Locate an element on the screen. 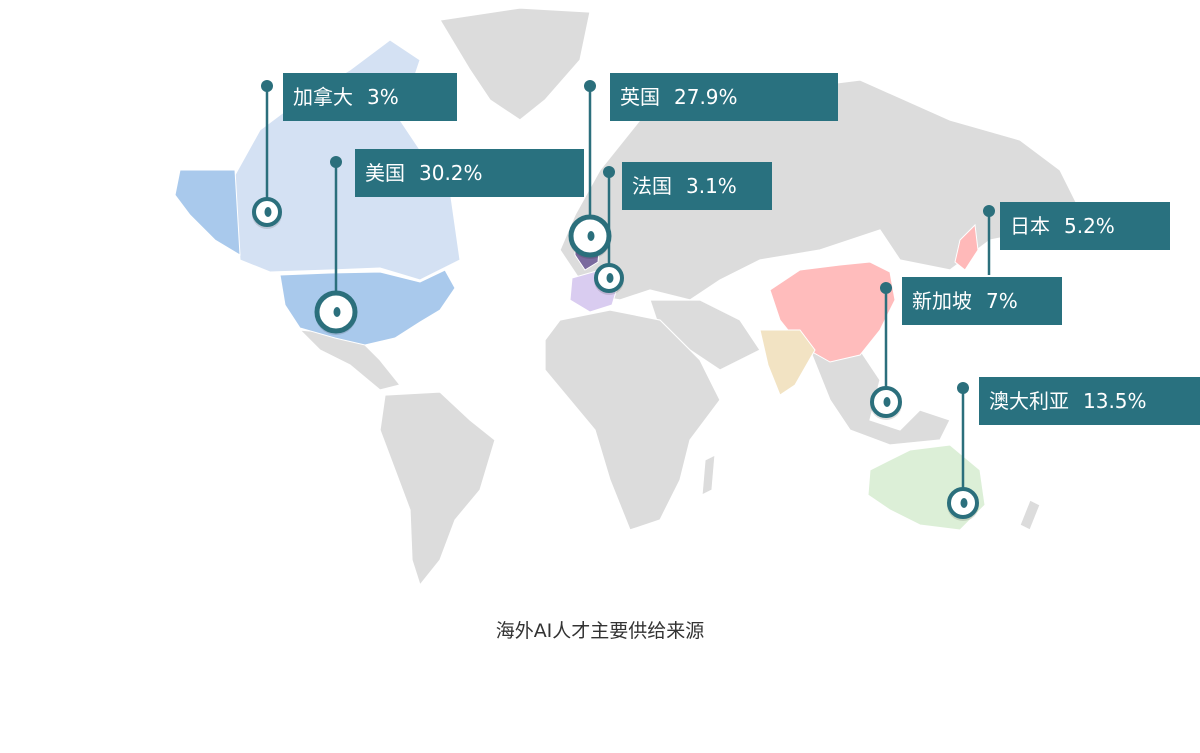 Image resolution: width=1200 pixels, height=753 pixels. southeast-asia is located at coordinates (880, 397).